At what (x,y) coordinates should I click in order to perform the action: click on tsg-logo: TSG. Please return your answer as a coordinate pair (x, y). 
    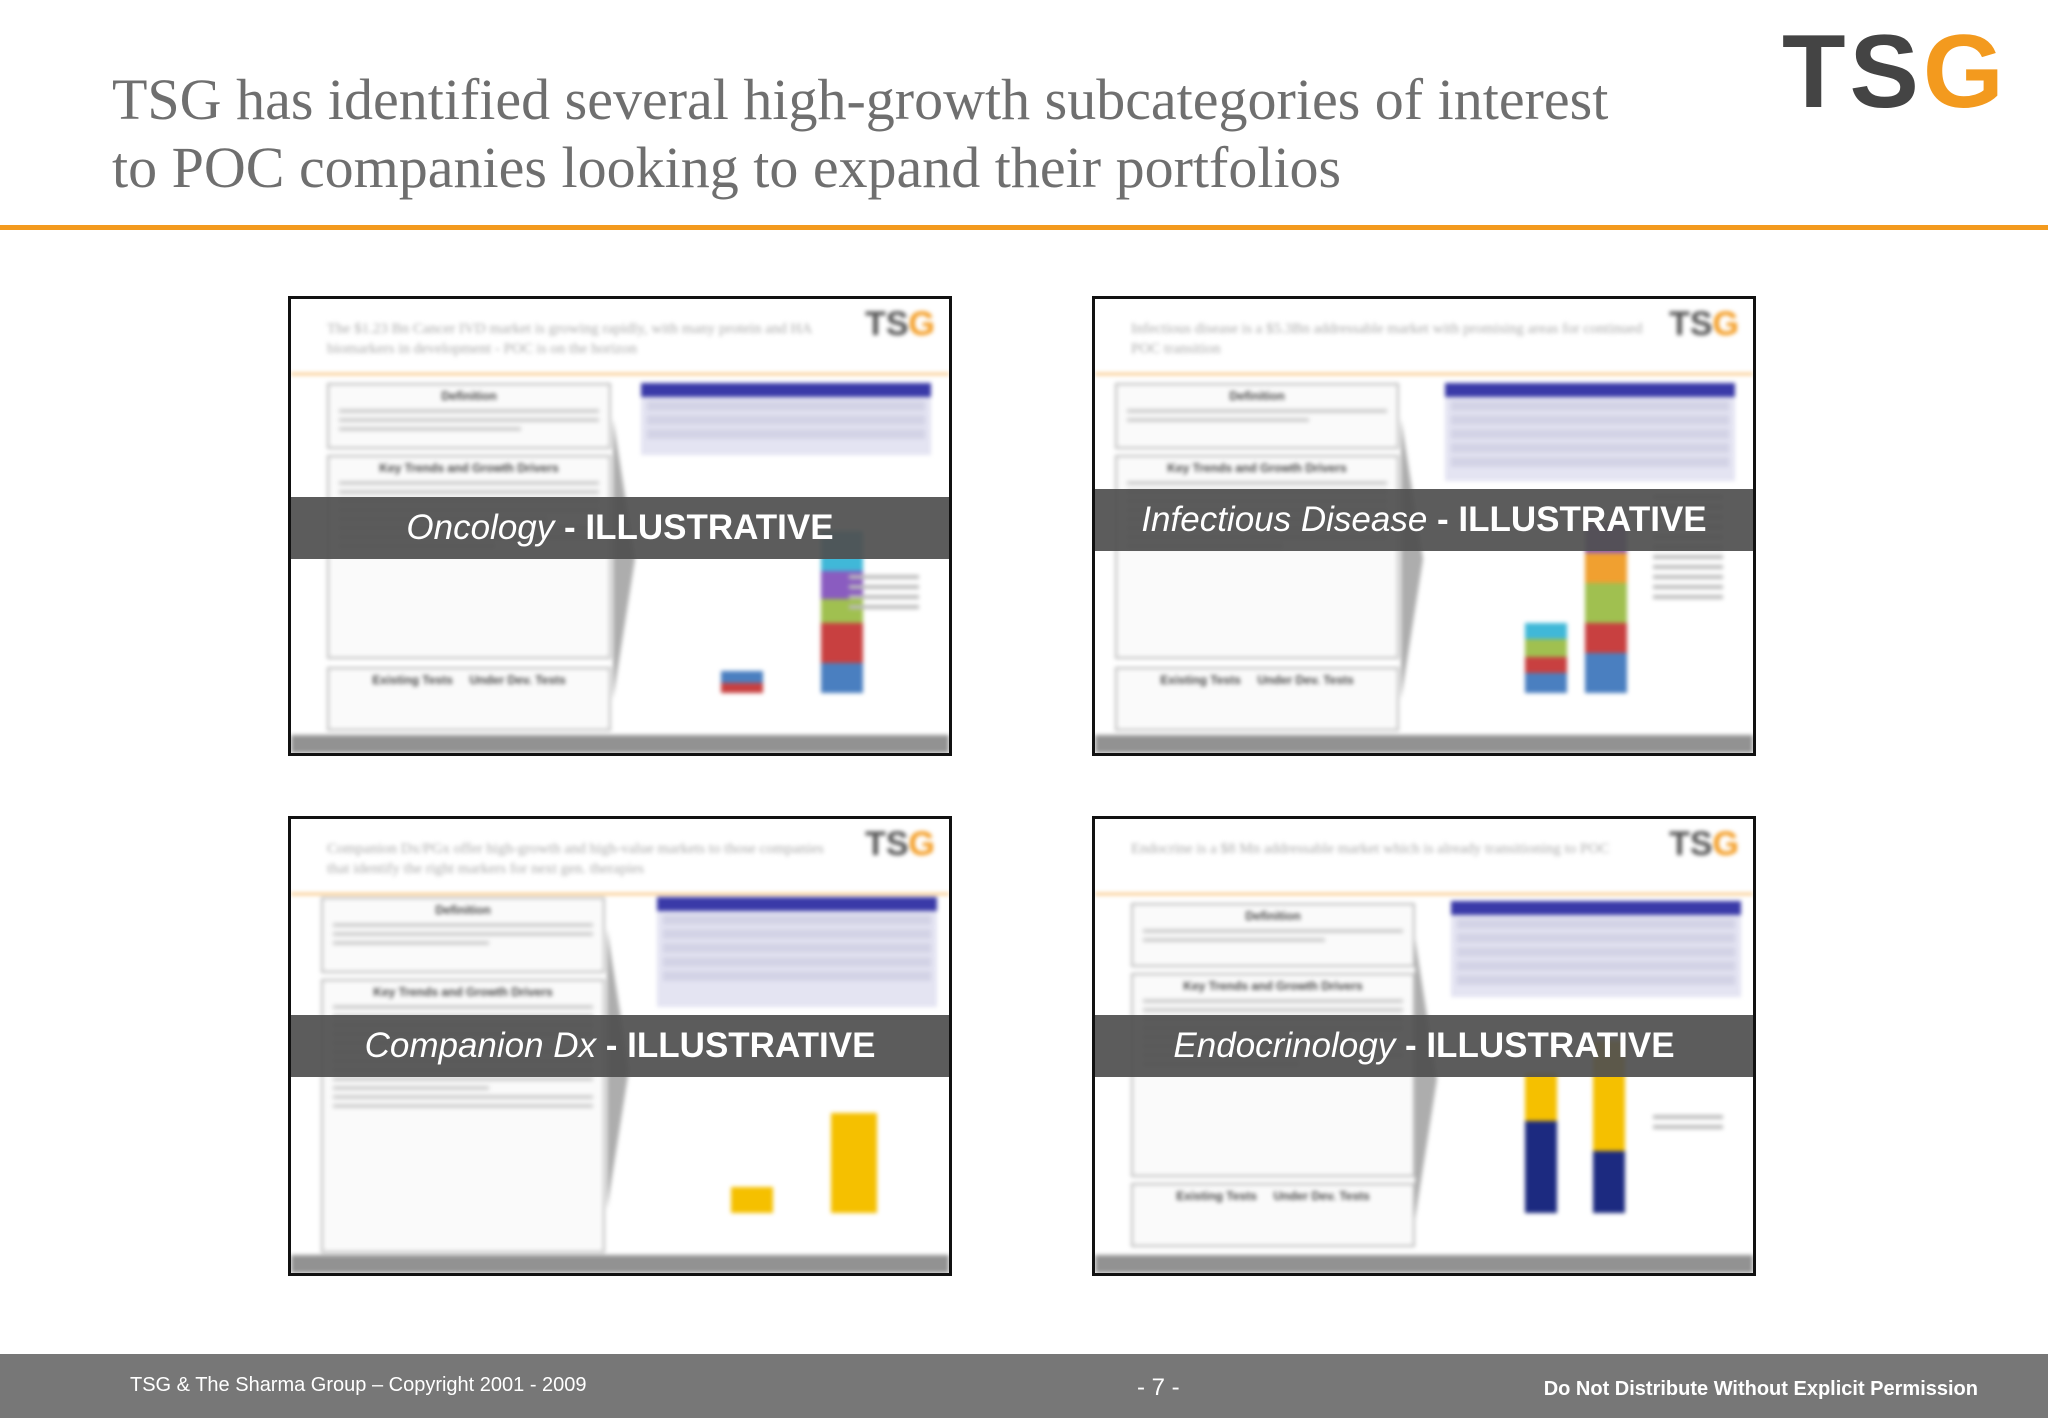
    Looking at the image, I should click on (1895, 72).